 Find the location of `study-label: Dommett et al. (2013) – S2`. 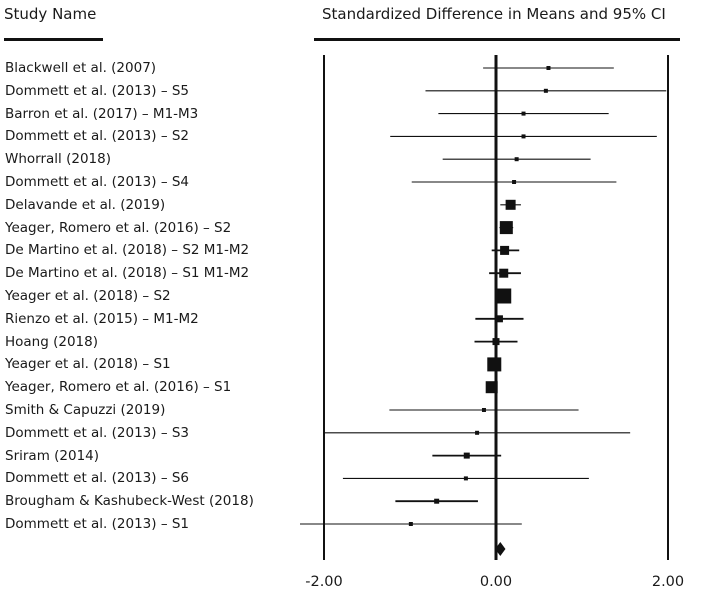

study-label: Dommett et al. (2013) – S2 is located at coordinates (97, 136).